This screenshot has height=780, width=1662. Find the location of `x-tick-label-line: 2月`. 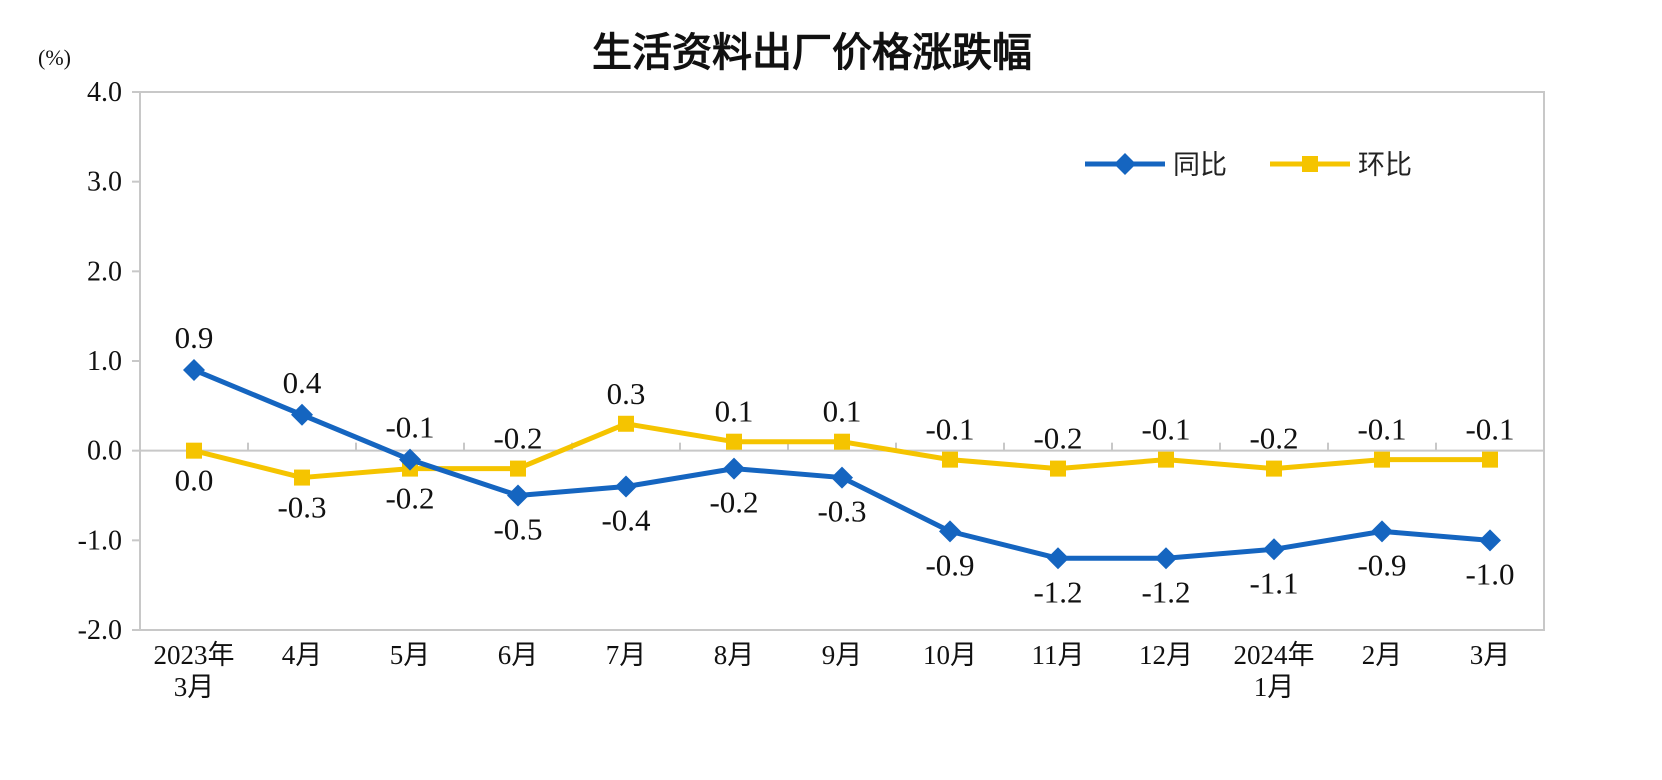

x-tick-label-line: 2月 is located at coordinates (1382, 655).